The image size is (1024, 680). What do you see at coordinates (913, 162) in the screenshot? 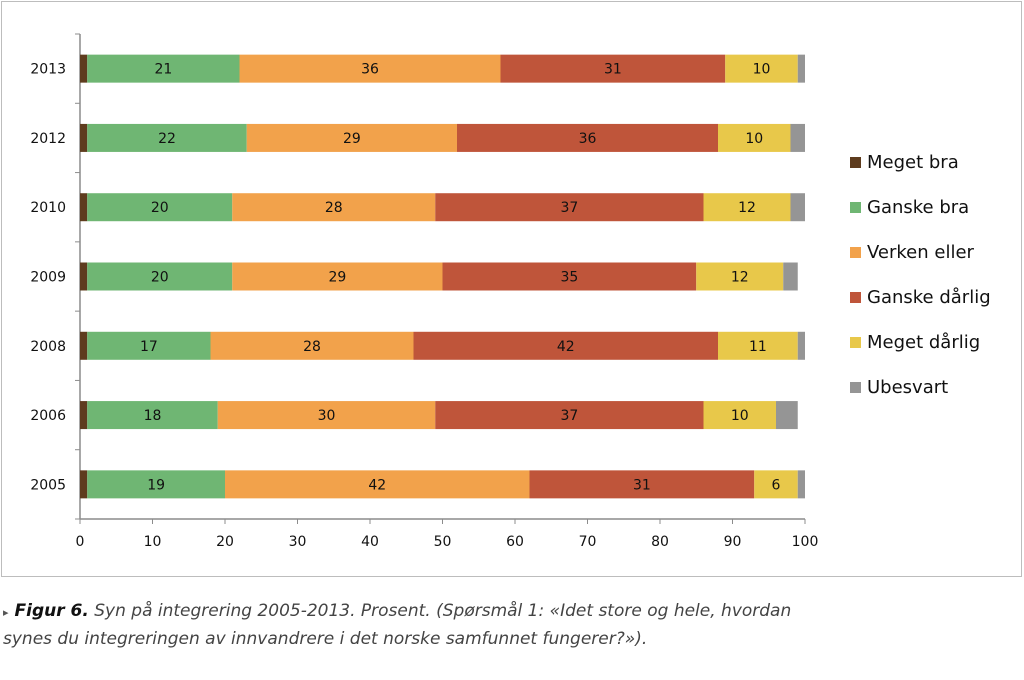
I see `legend-label: Meget bra` at bounding box center [913, 162].